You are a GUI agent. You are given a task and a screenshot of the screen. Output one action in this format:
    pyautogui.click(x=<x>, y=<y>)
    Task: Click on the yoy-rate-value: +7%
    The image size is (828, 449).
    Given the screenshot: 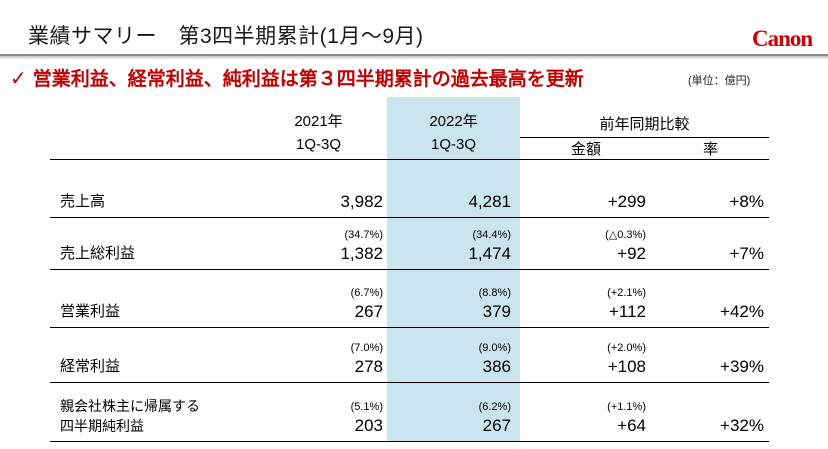 What is the action you would take?
    pyautogui.click(x=747, y=253)
    